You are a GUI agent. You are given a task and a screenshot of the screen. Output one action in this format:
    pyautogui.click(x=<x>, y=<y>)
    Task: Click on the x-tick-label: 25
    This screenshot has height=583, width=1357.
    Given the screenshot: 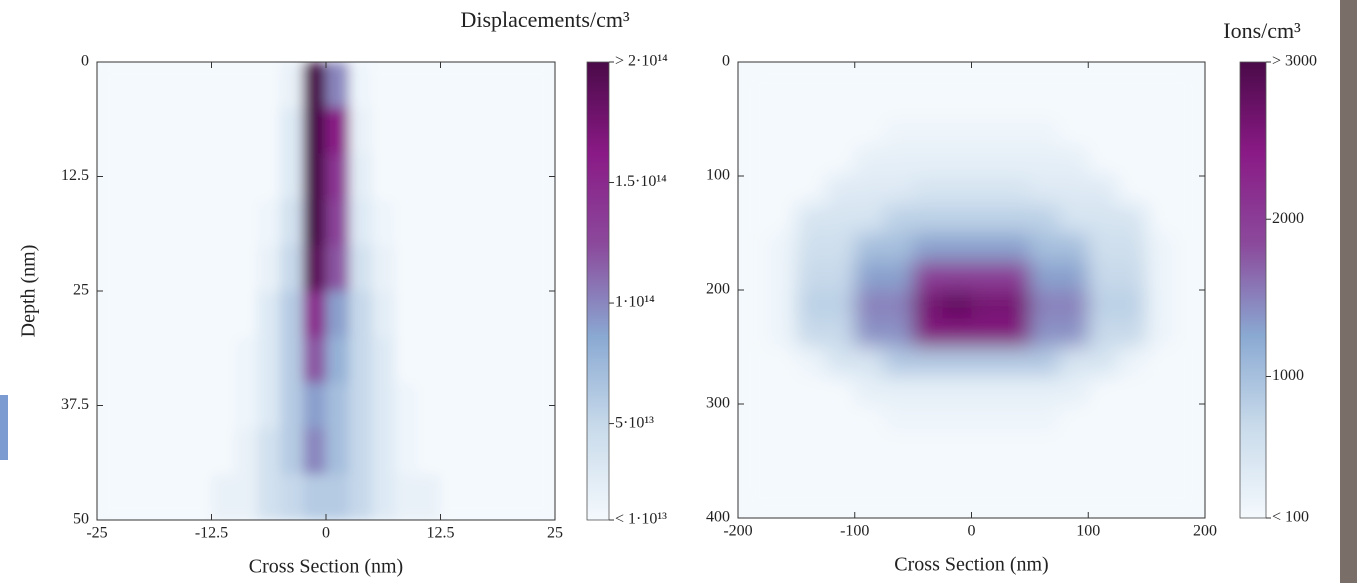 What is the action you would take?
    pyautogui.click(x=555, y=533)
    